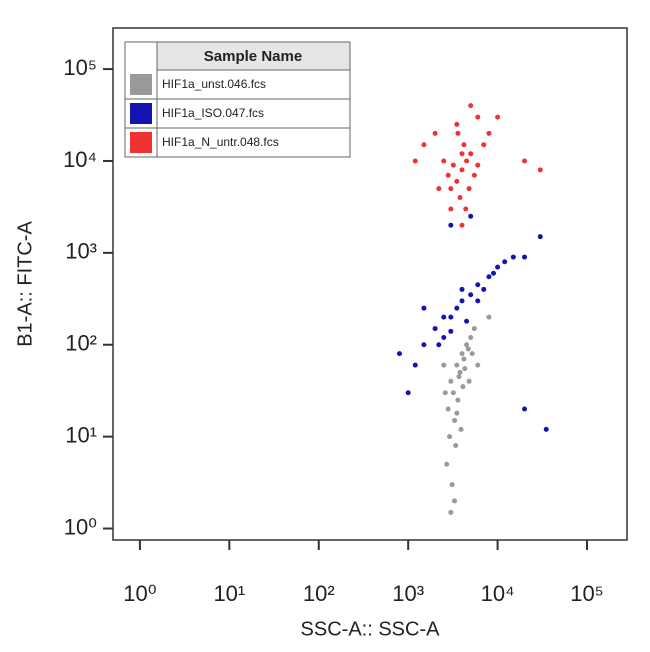 The width and height of the screenshot is (650, 652). What do you see at coordinates (473, 309) in the screenshot?
I see `points` at bounding box center [473, 309].